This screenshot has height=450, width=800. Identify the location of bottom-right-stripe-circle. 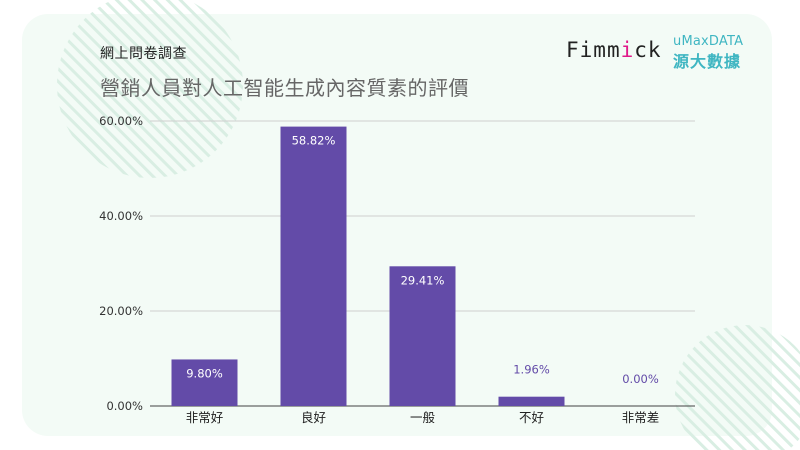
(737, 387).